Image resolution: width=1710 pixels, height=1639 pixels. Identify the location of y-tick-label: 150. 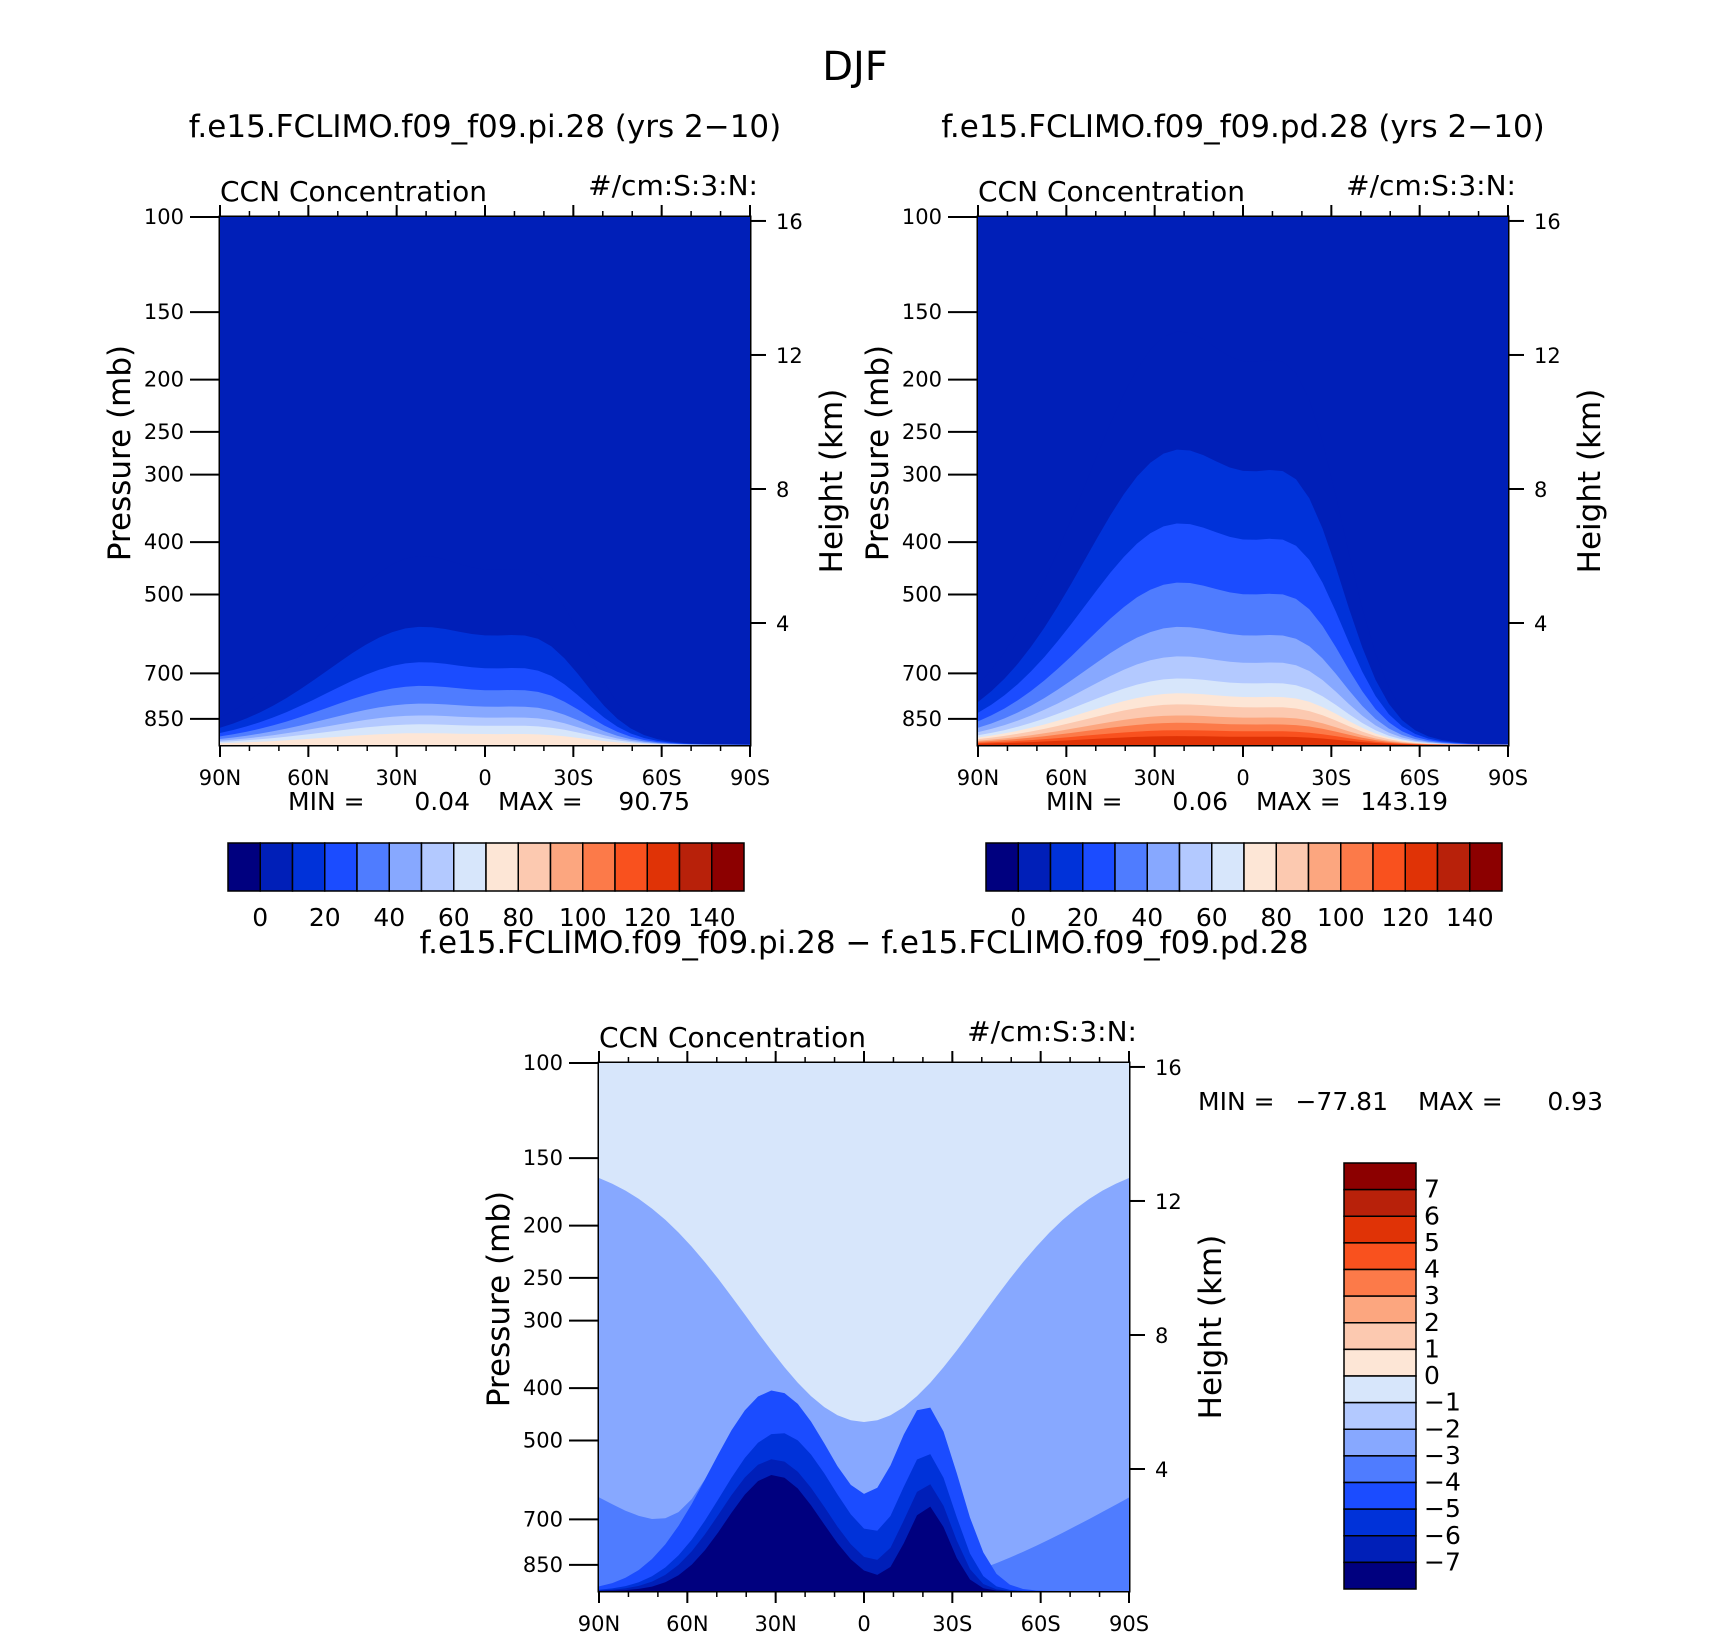
(164, 312).